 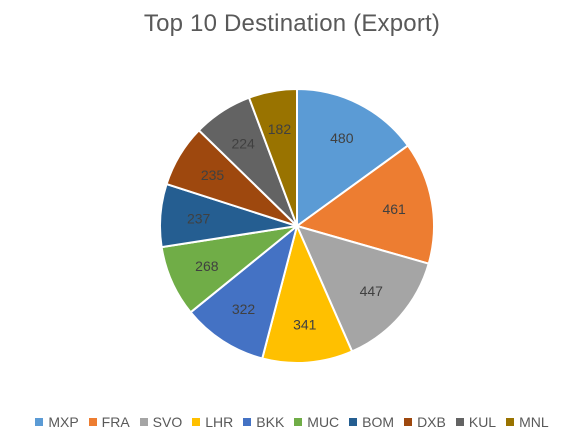 What do you see at coordinates (244, 291) in the screenshot?
I see `pie-slice-bkk` at bounding box center [244, 291].